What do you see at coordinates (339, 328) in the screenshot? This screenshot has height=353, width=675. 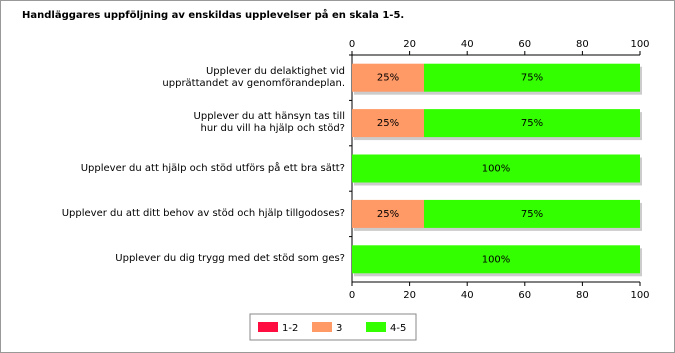 I see `legend-label: 3` at bounding box center [339, 328].